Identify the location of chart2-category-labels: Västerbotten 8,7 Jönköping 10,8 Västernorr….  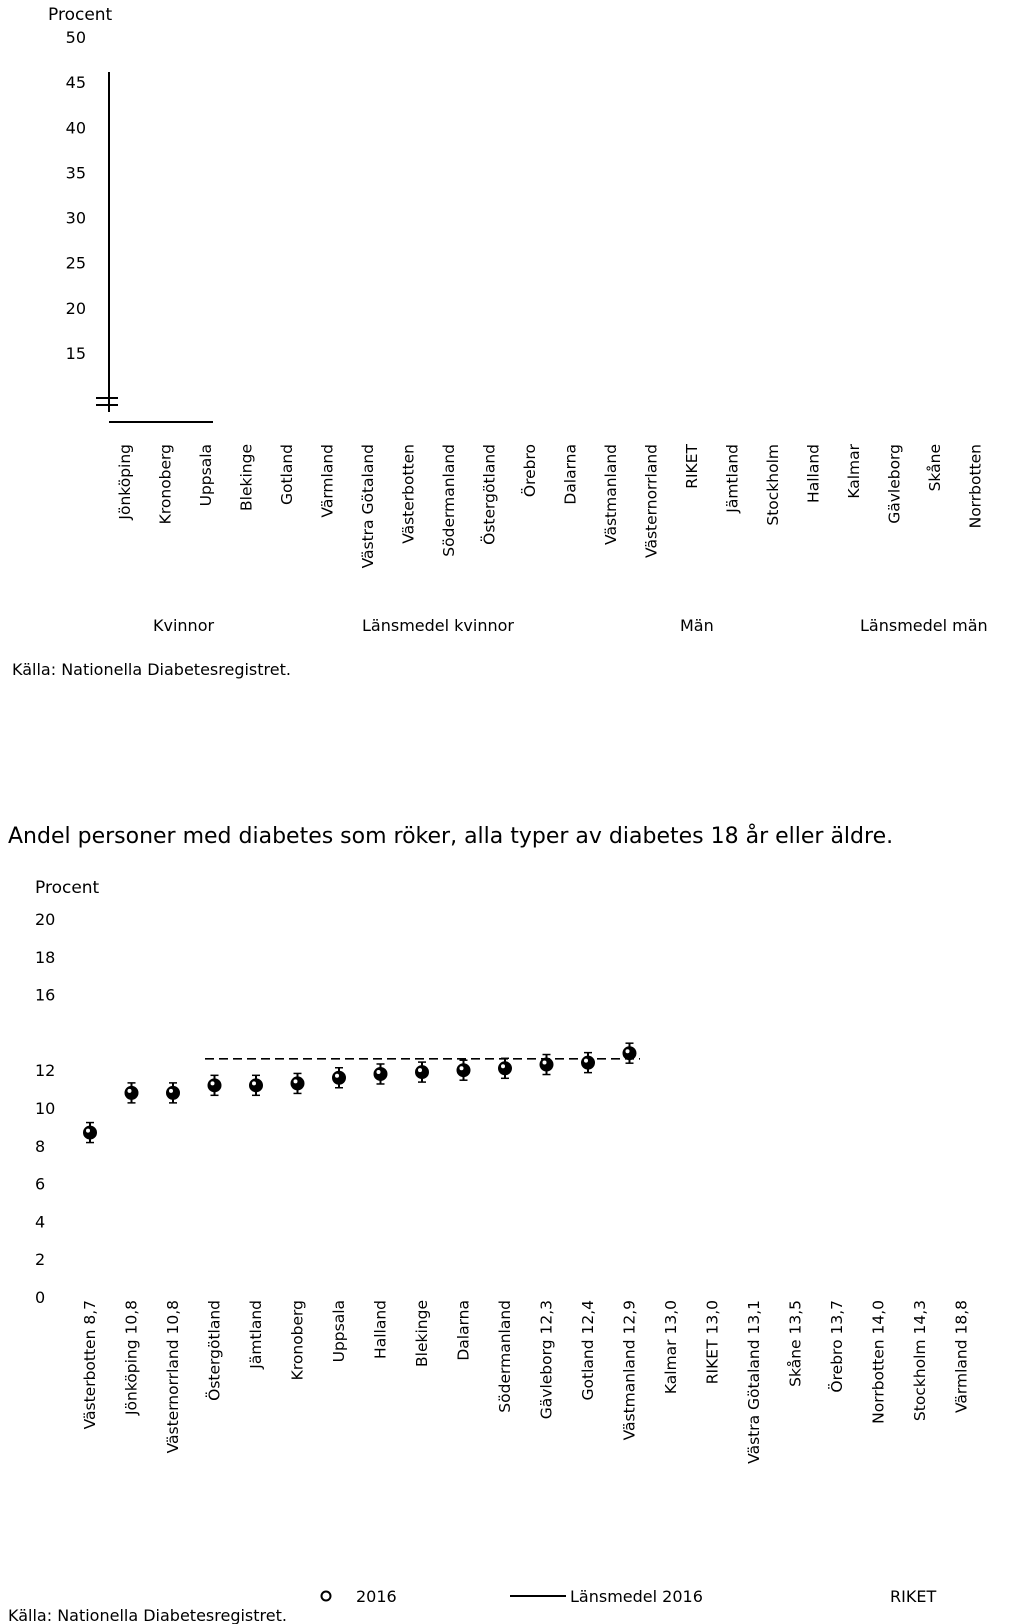
(526, 1382).